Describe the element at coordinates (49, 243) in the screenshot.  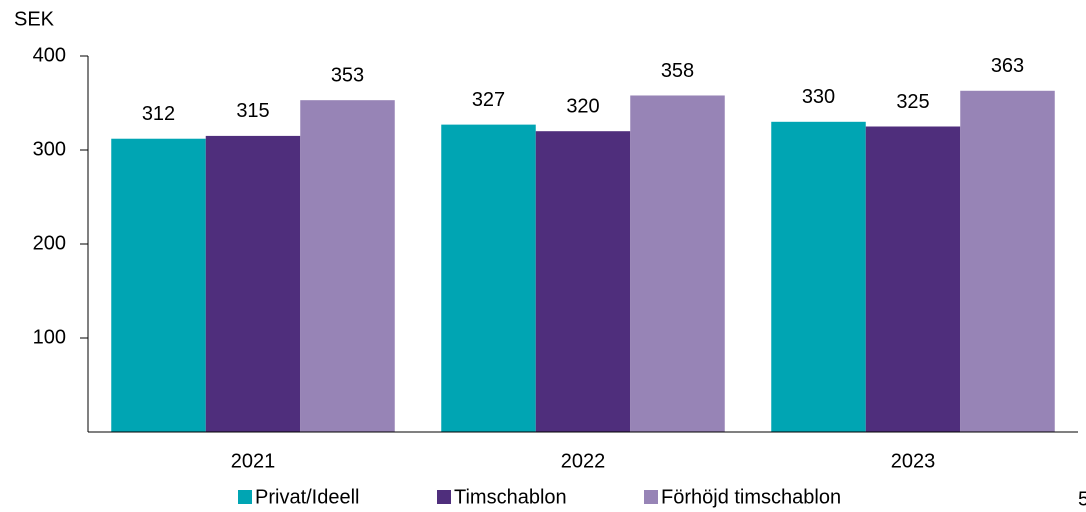
I see `y-tick-label: 200` at that location.